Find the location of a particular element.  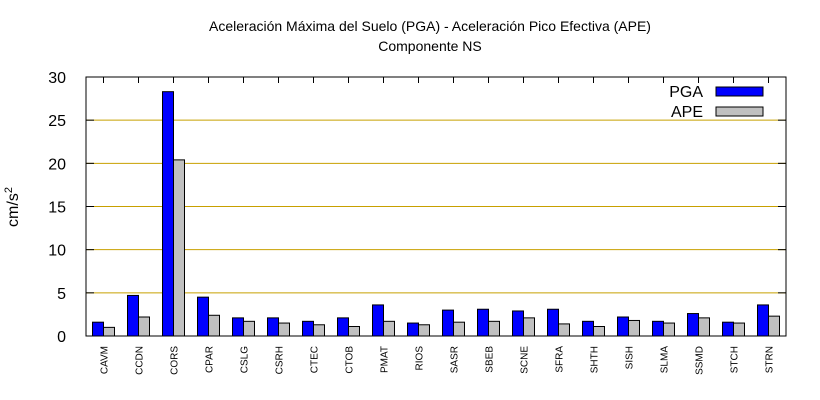

x-tick-label: CTEC is located at coordinates (315, 359).